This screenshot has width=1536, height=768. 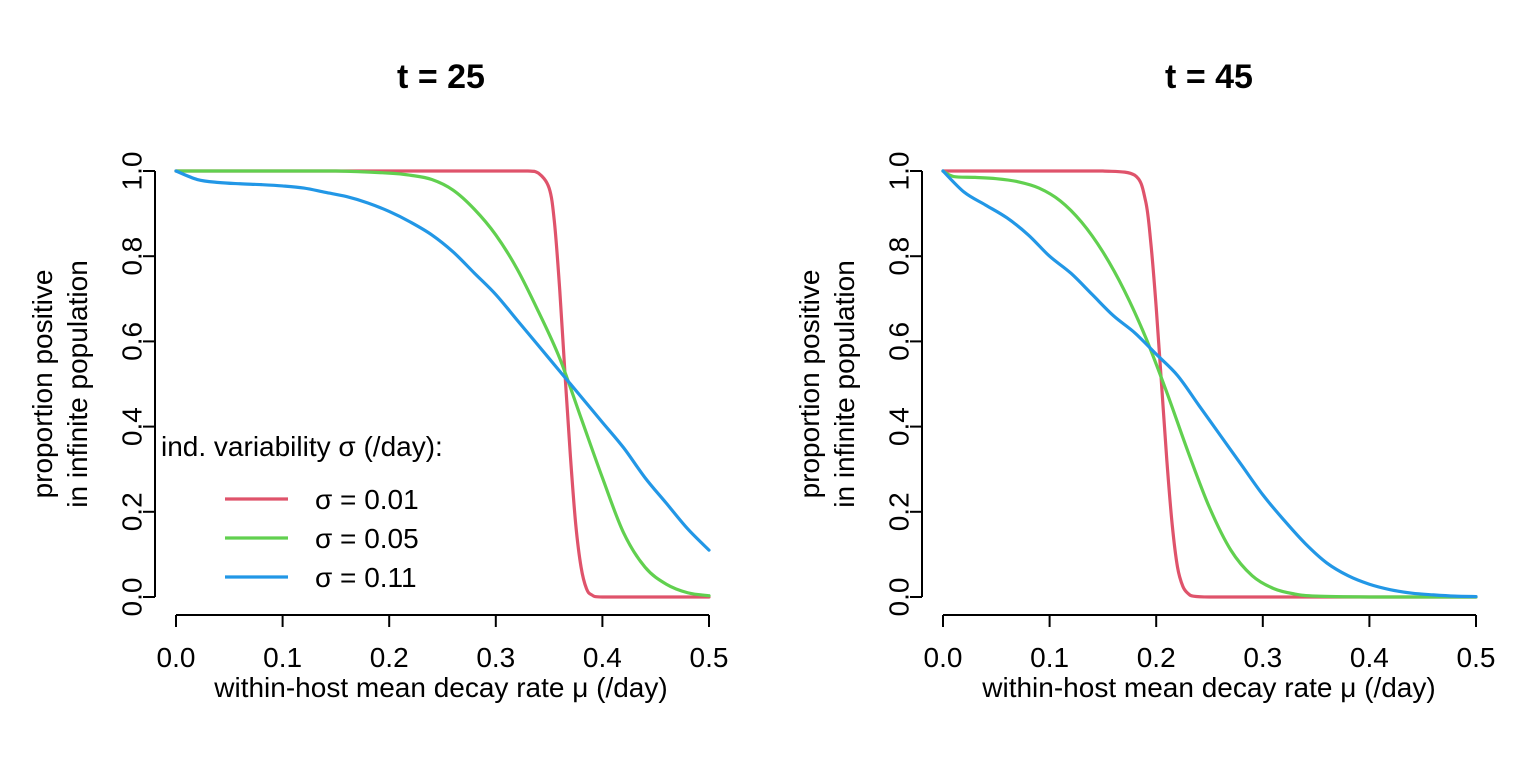 What do you see at coordinates (366, 577) in the screenshot?
I see `legend-label-sigma-0-11: σ = 0.11` at bounding box center [366, 577].